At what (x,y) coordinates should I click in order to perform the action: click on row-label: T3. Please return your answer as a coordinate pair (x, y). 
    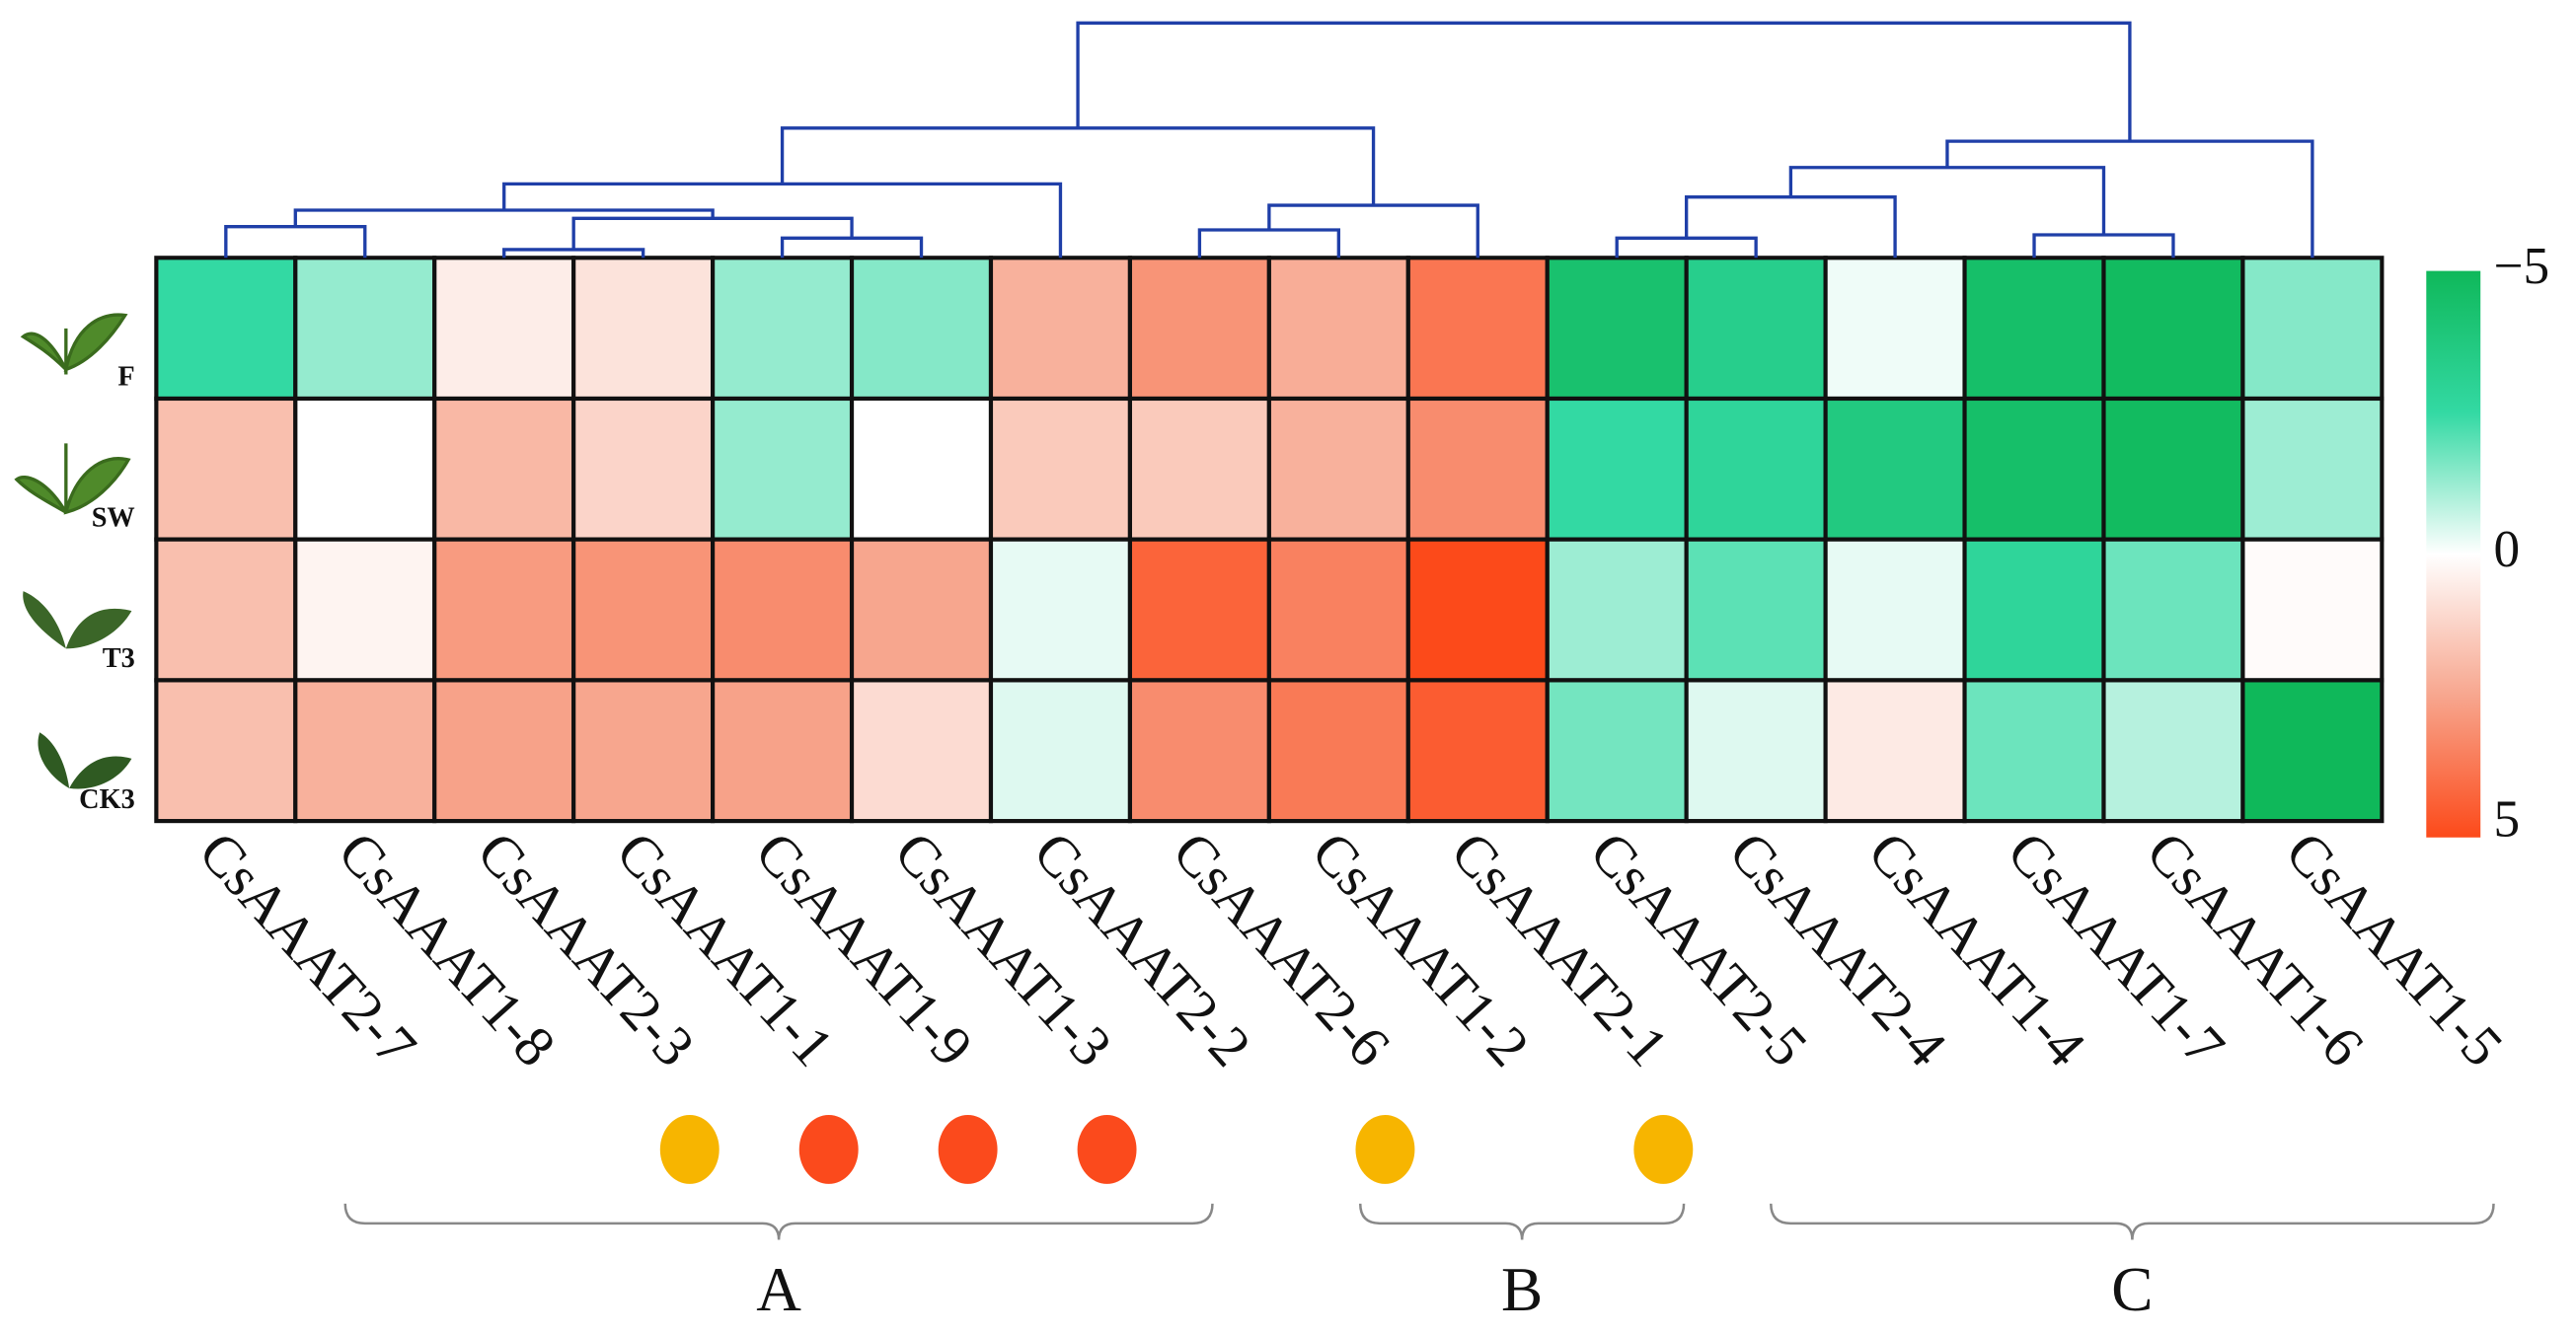
    Looking at the image, I should click on (119, 658).